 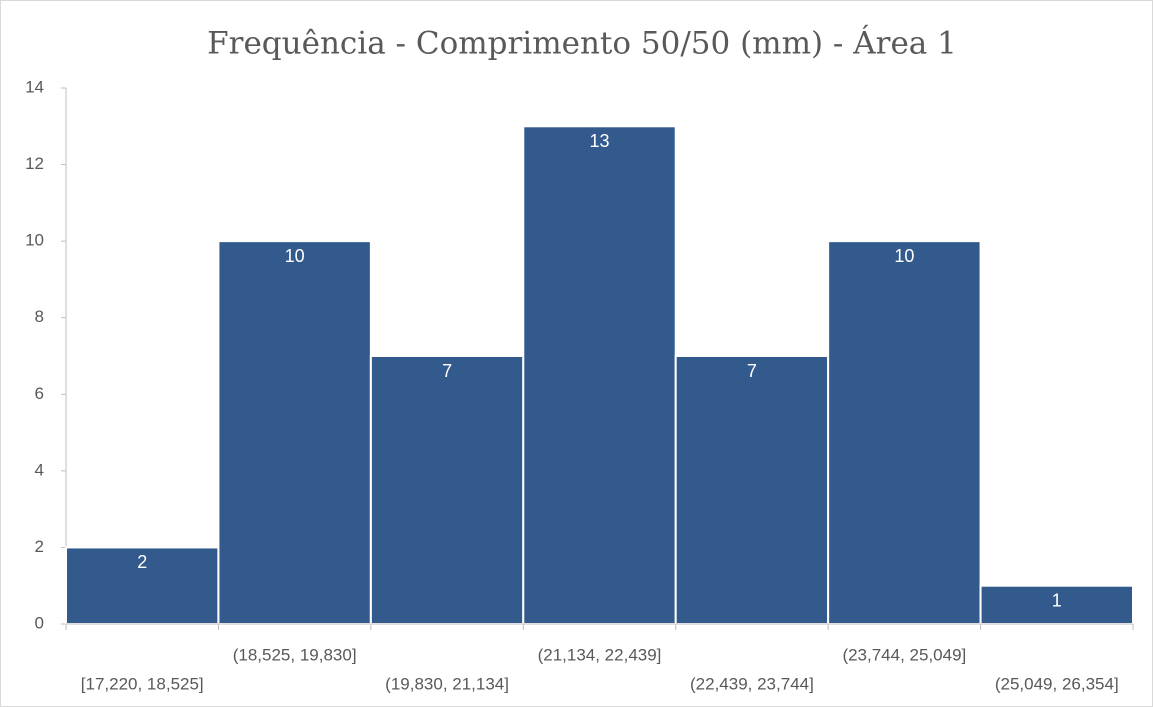 I want to click on y-tick-label: 8, so click(x=39, y=316).